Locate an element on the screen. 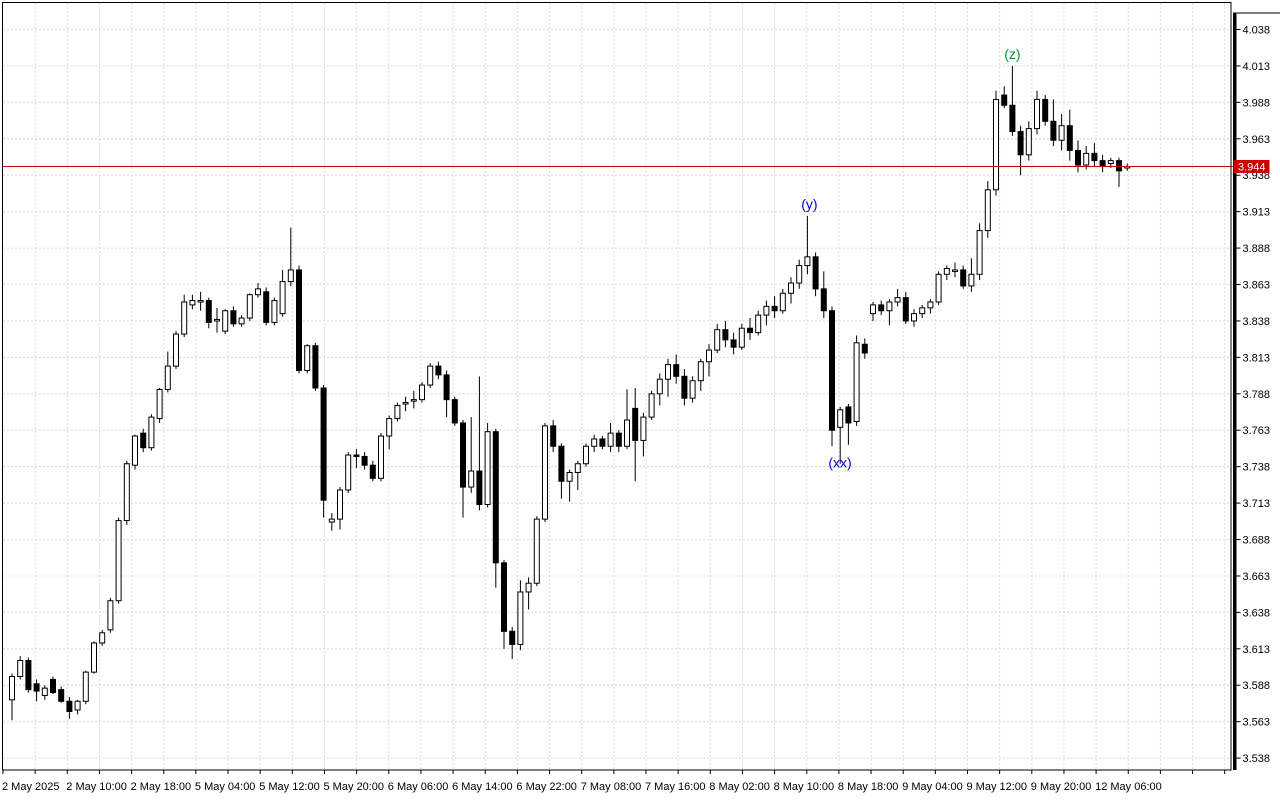  time-tick-label: 8 May 10:00 is located at coordinates (804, 787).